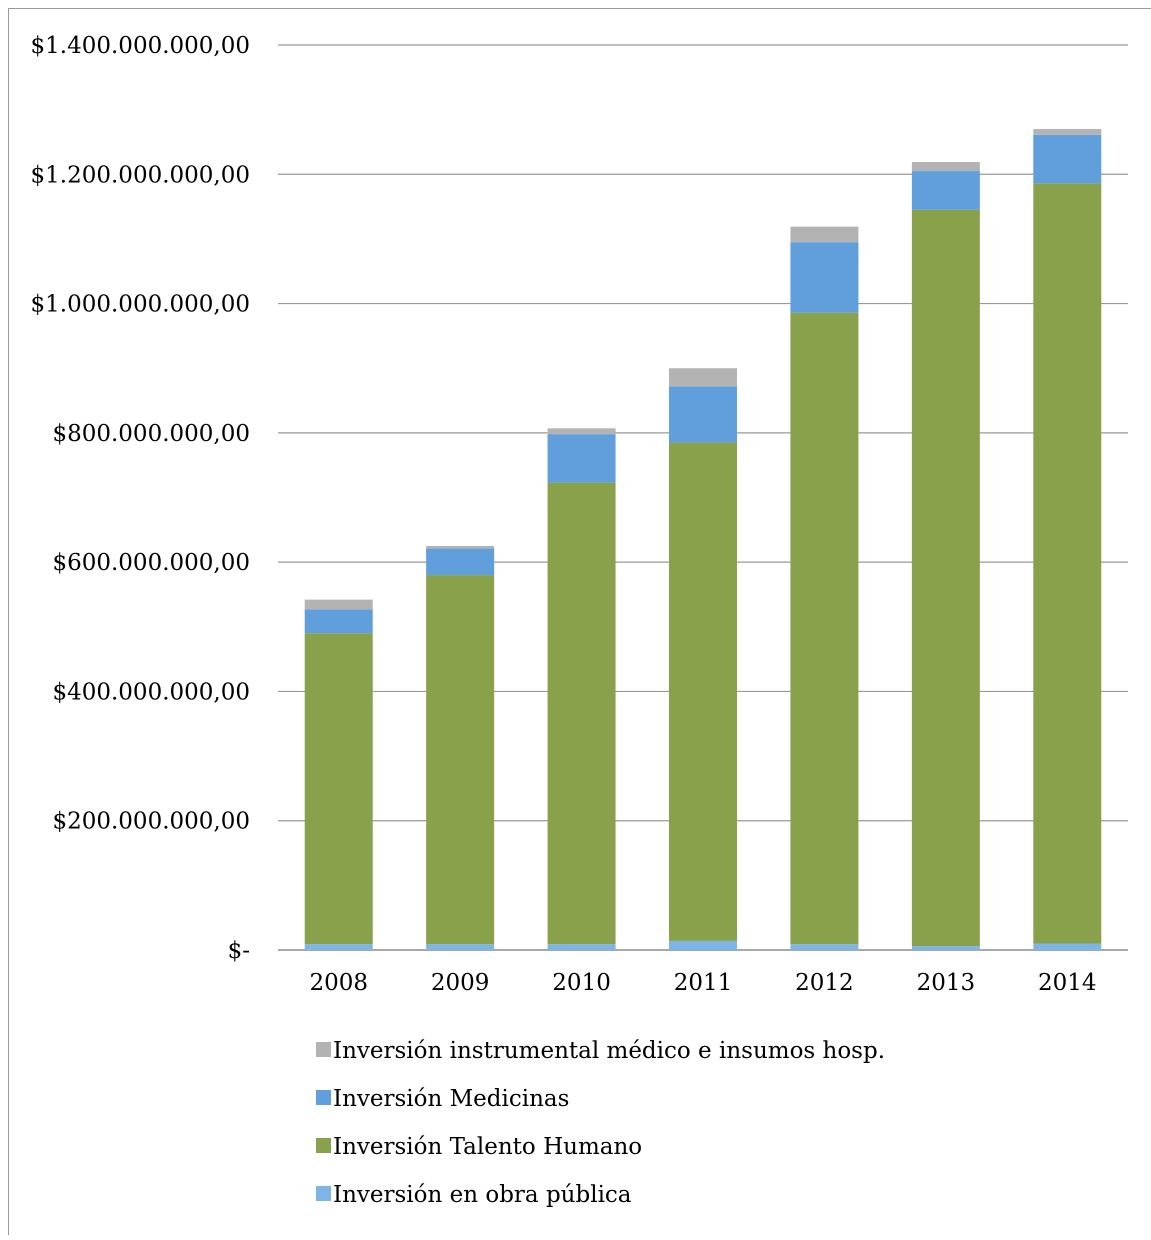 The height and width of the screenshot is (1240, 1151). I want to click on frame-left-border, so click(8, 621).